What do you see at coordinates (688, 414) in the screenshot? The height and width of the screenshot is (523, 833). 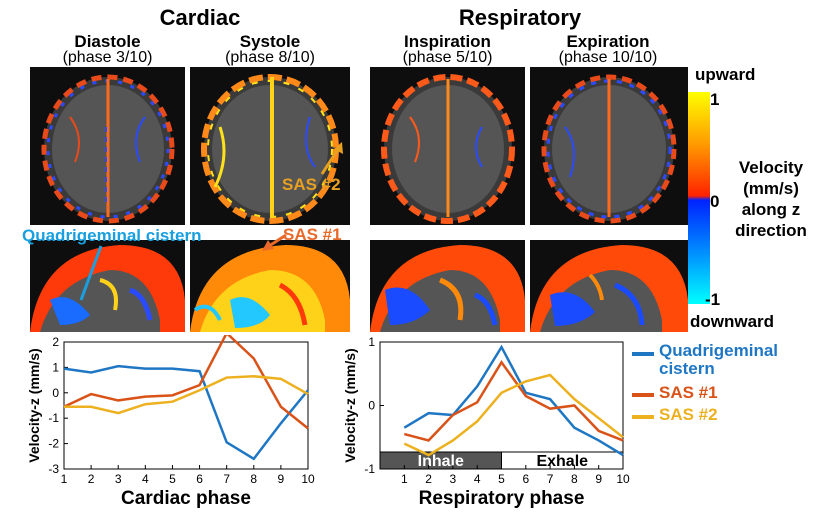 I see `legend-label: SAS #2` at bounding box center [688, 414].